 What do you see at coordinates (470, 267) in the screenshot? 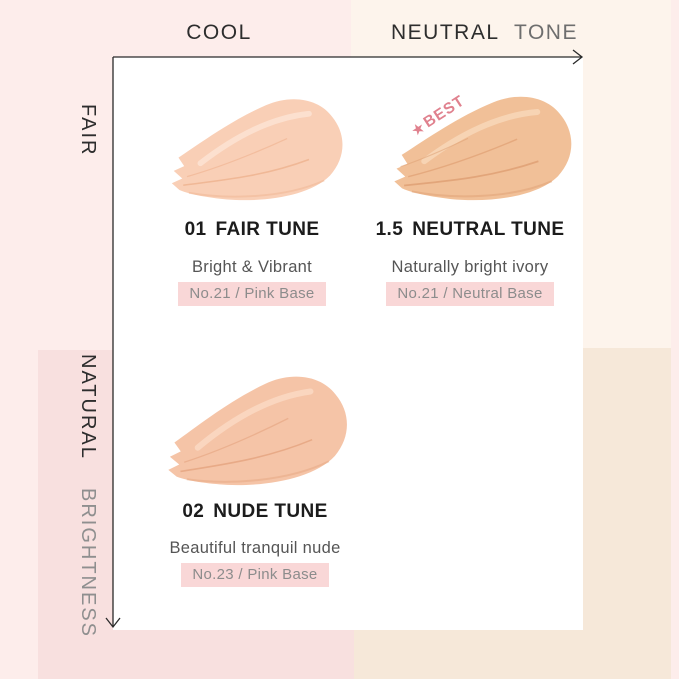
I see `product-subtitle-neutral-tune: Naturally bright ivory` at bounding box center [470, 267].